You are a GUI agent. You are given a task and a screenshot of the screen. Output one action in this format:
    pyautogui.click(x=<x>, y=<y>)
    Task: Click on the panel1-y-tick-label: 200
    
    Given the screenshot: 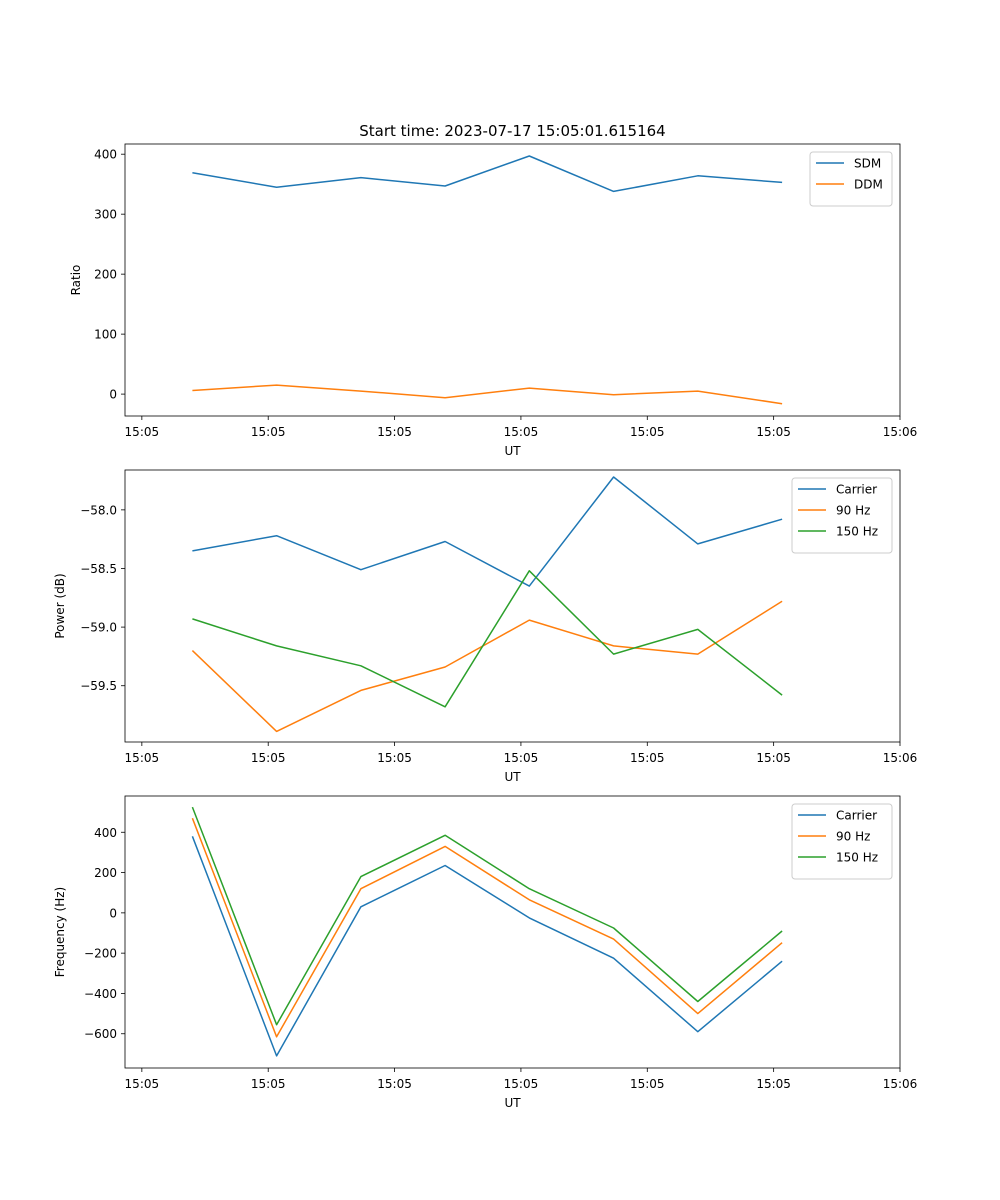 What is the action you would take?
    pyautogui.click(x=105, y=275)
    